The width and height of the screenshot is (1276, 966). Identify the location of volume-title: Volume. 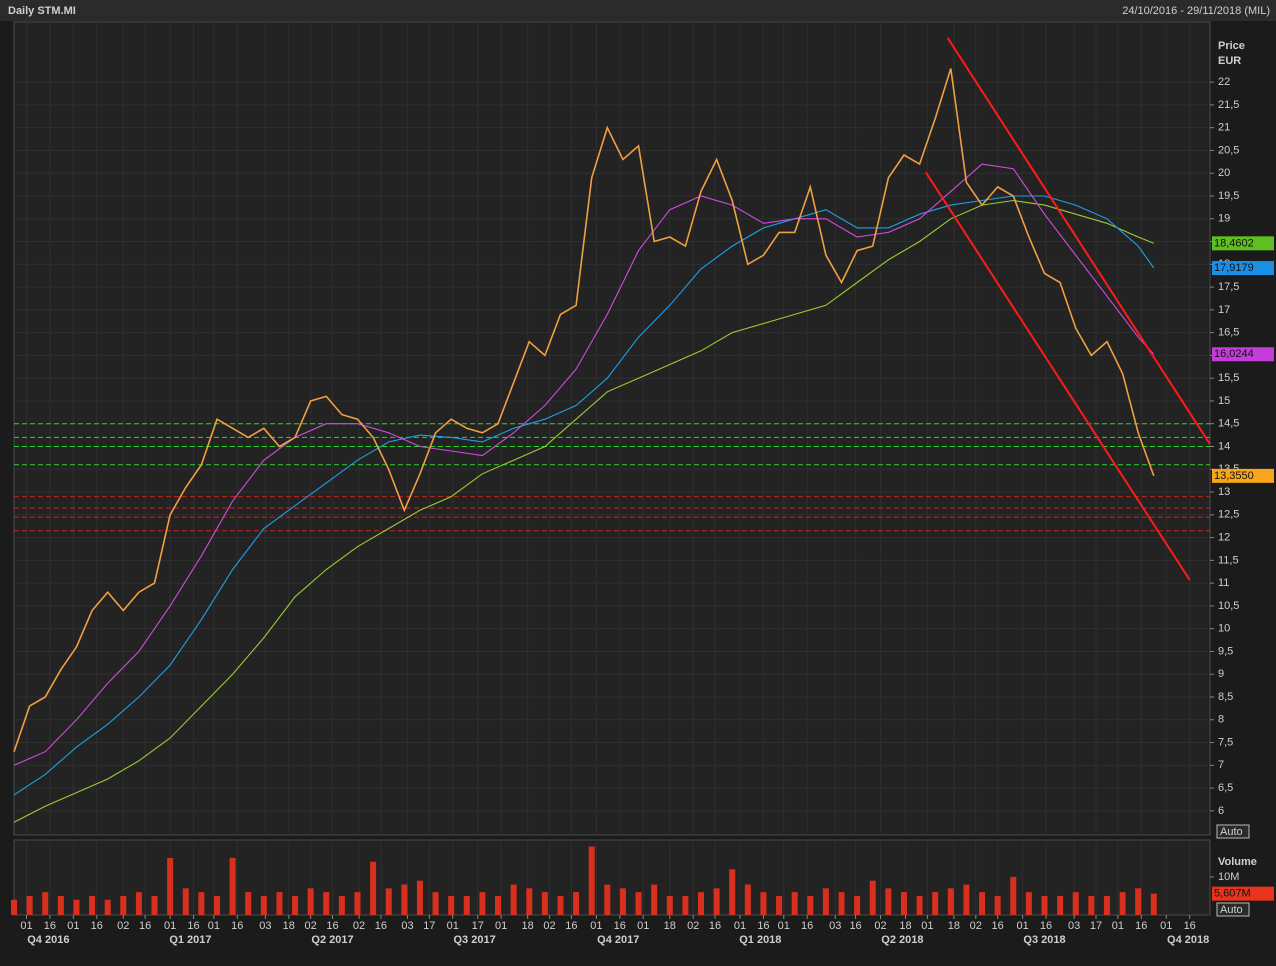
(1237, 862).